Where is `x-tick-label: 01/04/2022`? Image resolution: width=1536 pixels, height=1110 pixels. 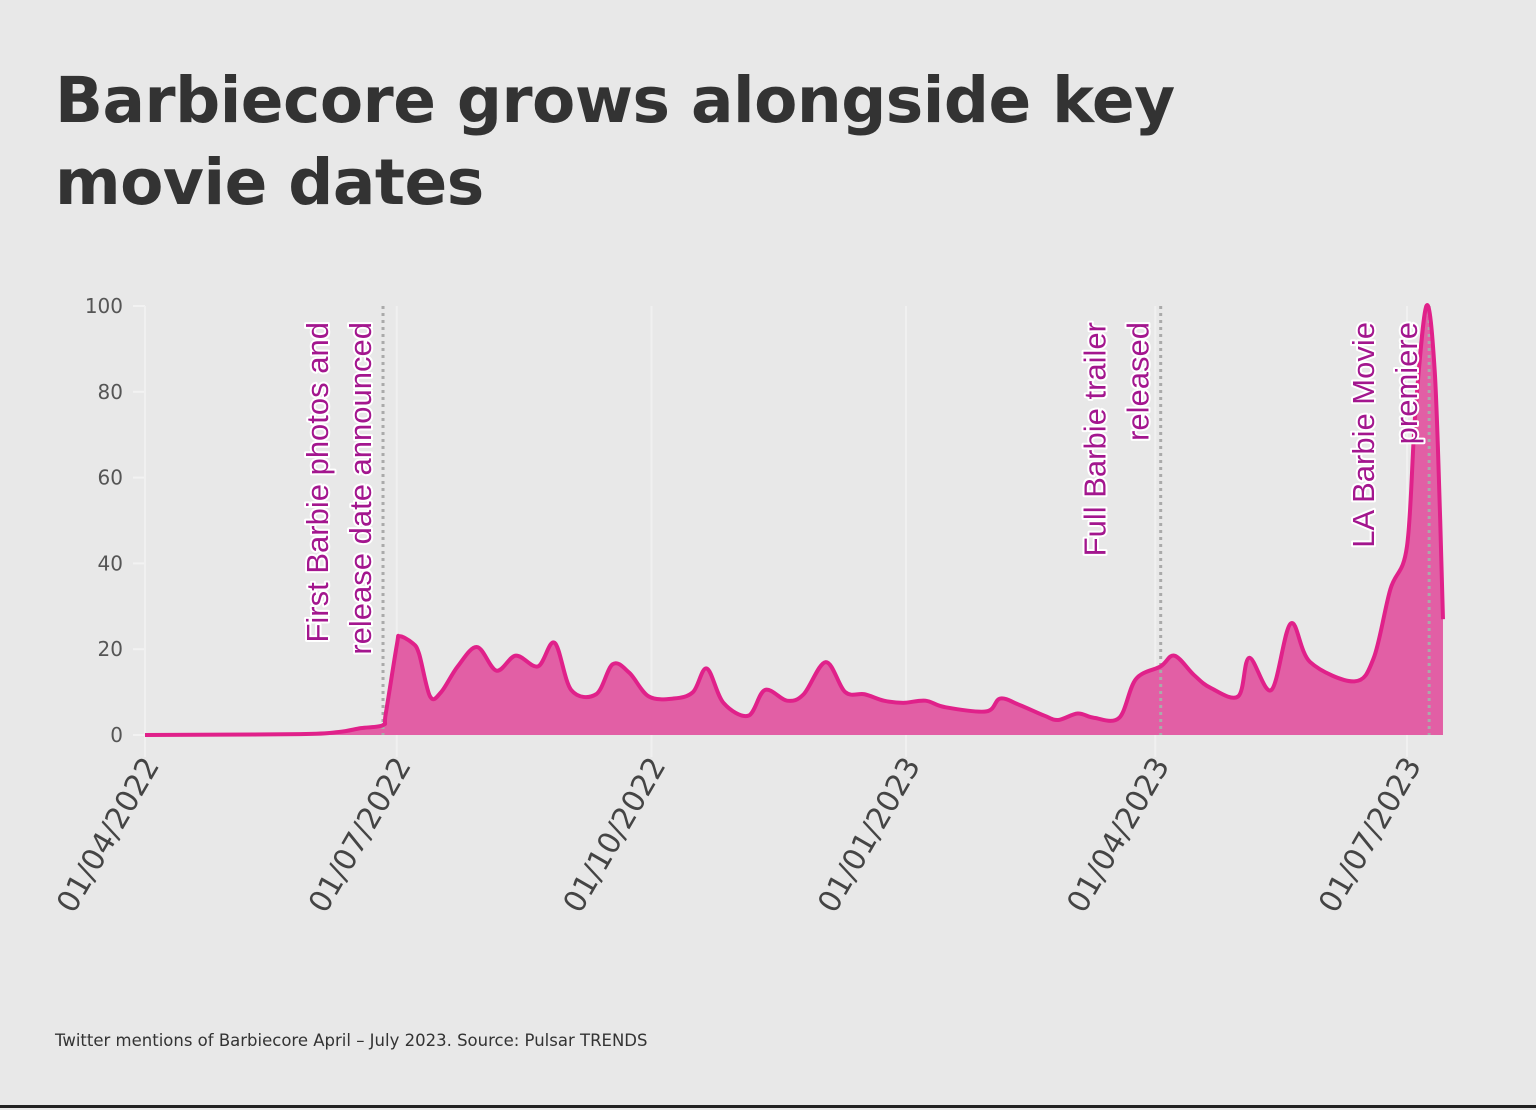 x-tick-label: 01/04/2022 is located at coordinates (108, 835).